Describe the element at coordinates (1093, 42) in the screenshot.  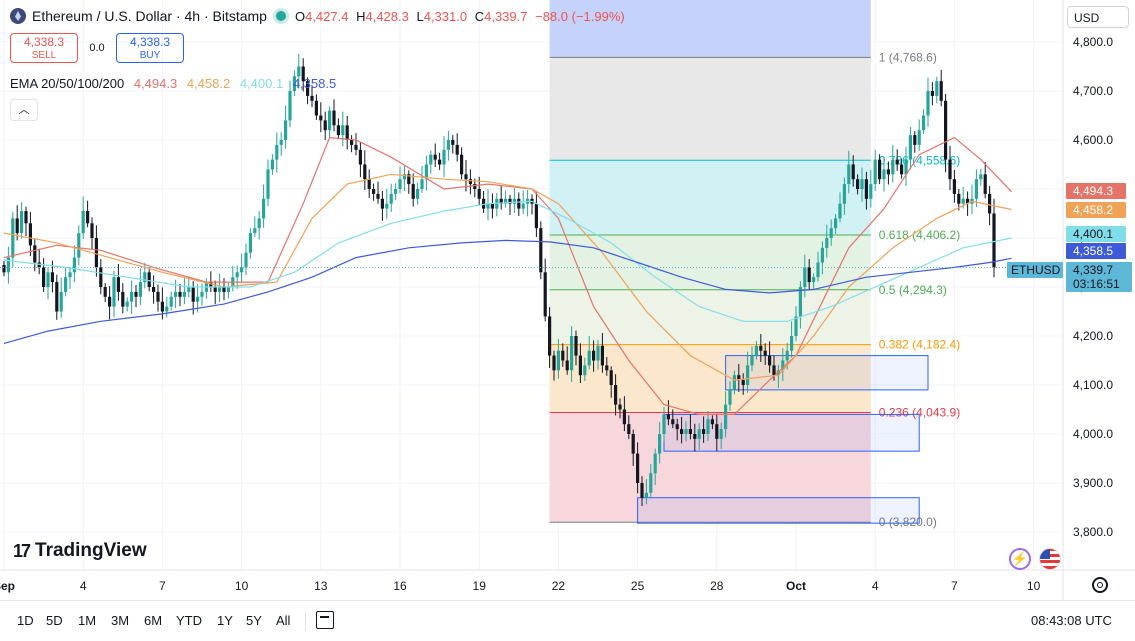
I see `price-tick-label: 4,800.0` at that location.